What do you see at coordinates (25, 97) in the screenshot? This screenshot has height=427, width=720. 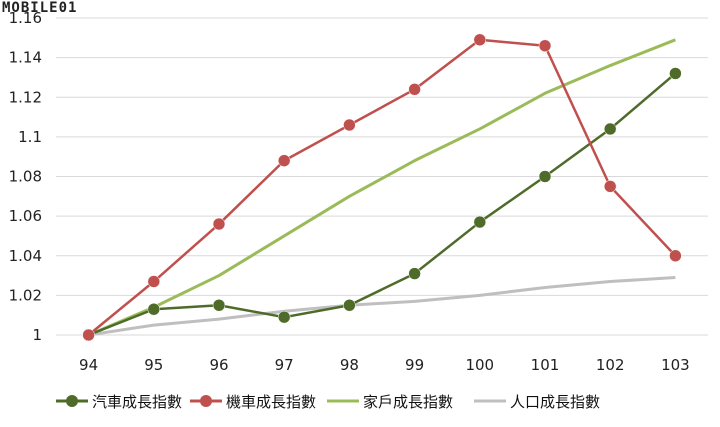 I see `y-tick-label: 1.12` at bounding box center [25, 97].